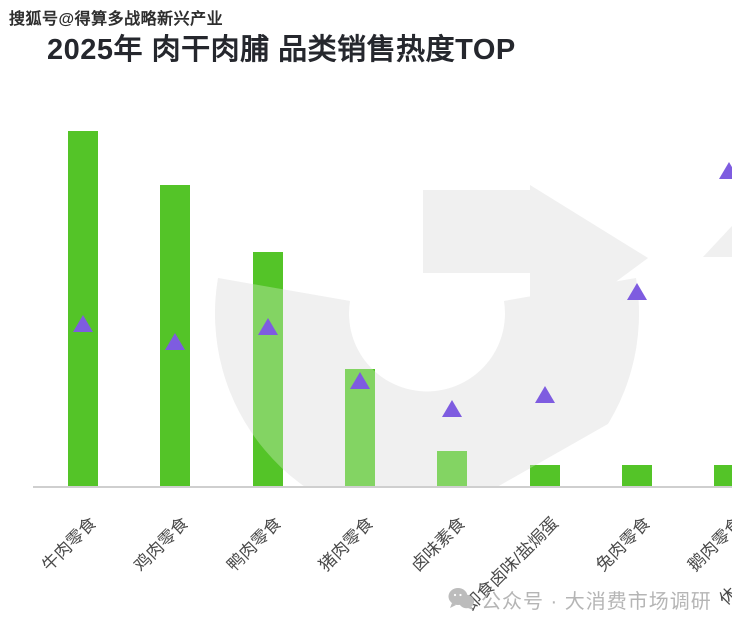 This screenshot has height=633, width=732. I want to click on sohu-watermark: 搜狐号@得算多战略新兴产业, so click(116, 19).